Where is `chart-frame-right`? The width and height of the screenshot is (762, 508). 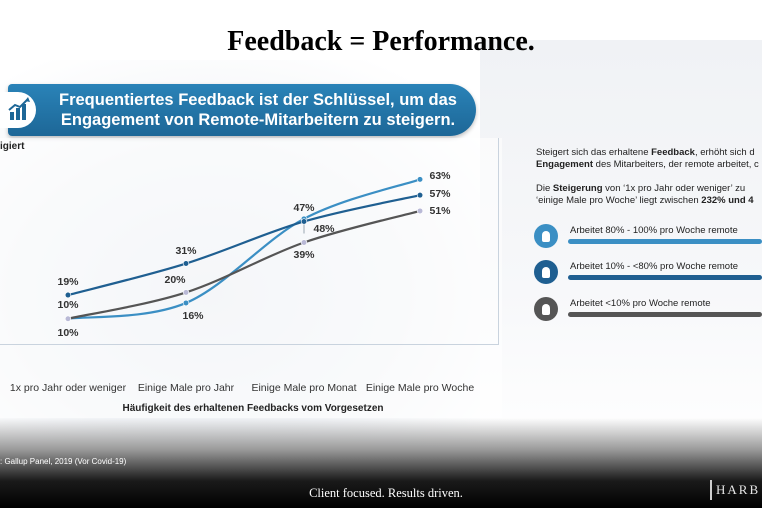 chart-frame-right is located at coordinates (498, 241).